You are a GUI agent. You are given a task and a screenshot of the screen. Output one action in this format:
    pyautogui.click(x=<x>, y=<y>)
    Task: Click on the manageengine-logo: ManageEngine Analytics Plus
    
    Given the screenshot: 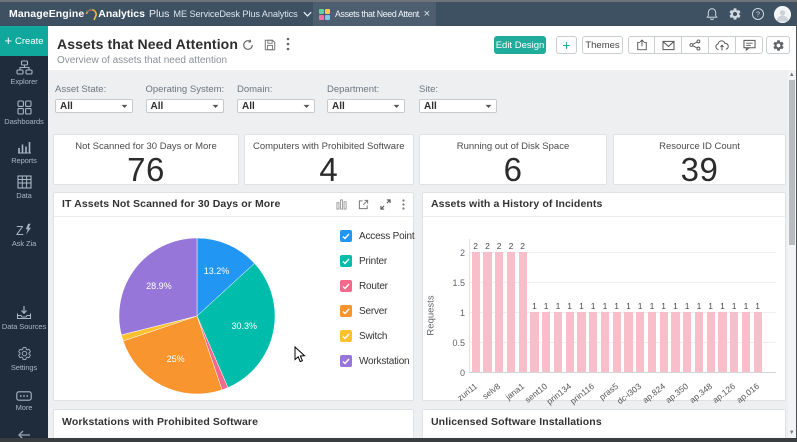 What is the action you would take?
    pyautogui.click(x=89, y=14)
    